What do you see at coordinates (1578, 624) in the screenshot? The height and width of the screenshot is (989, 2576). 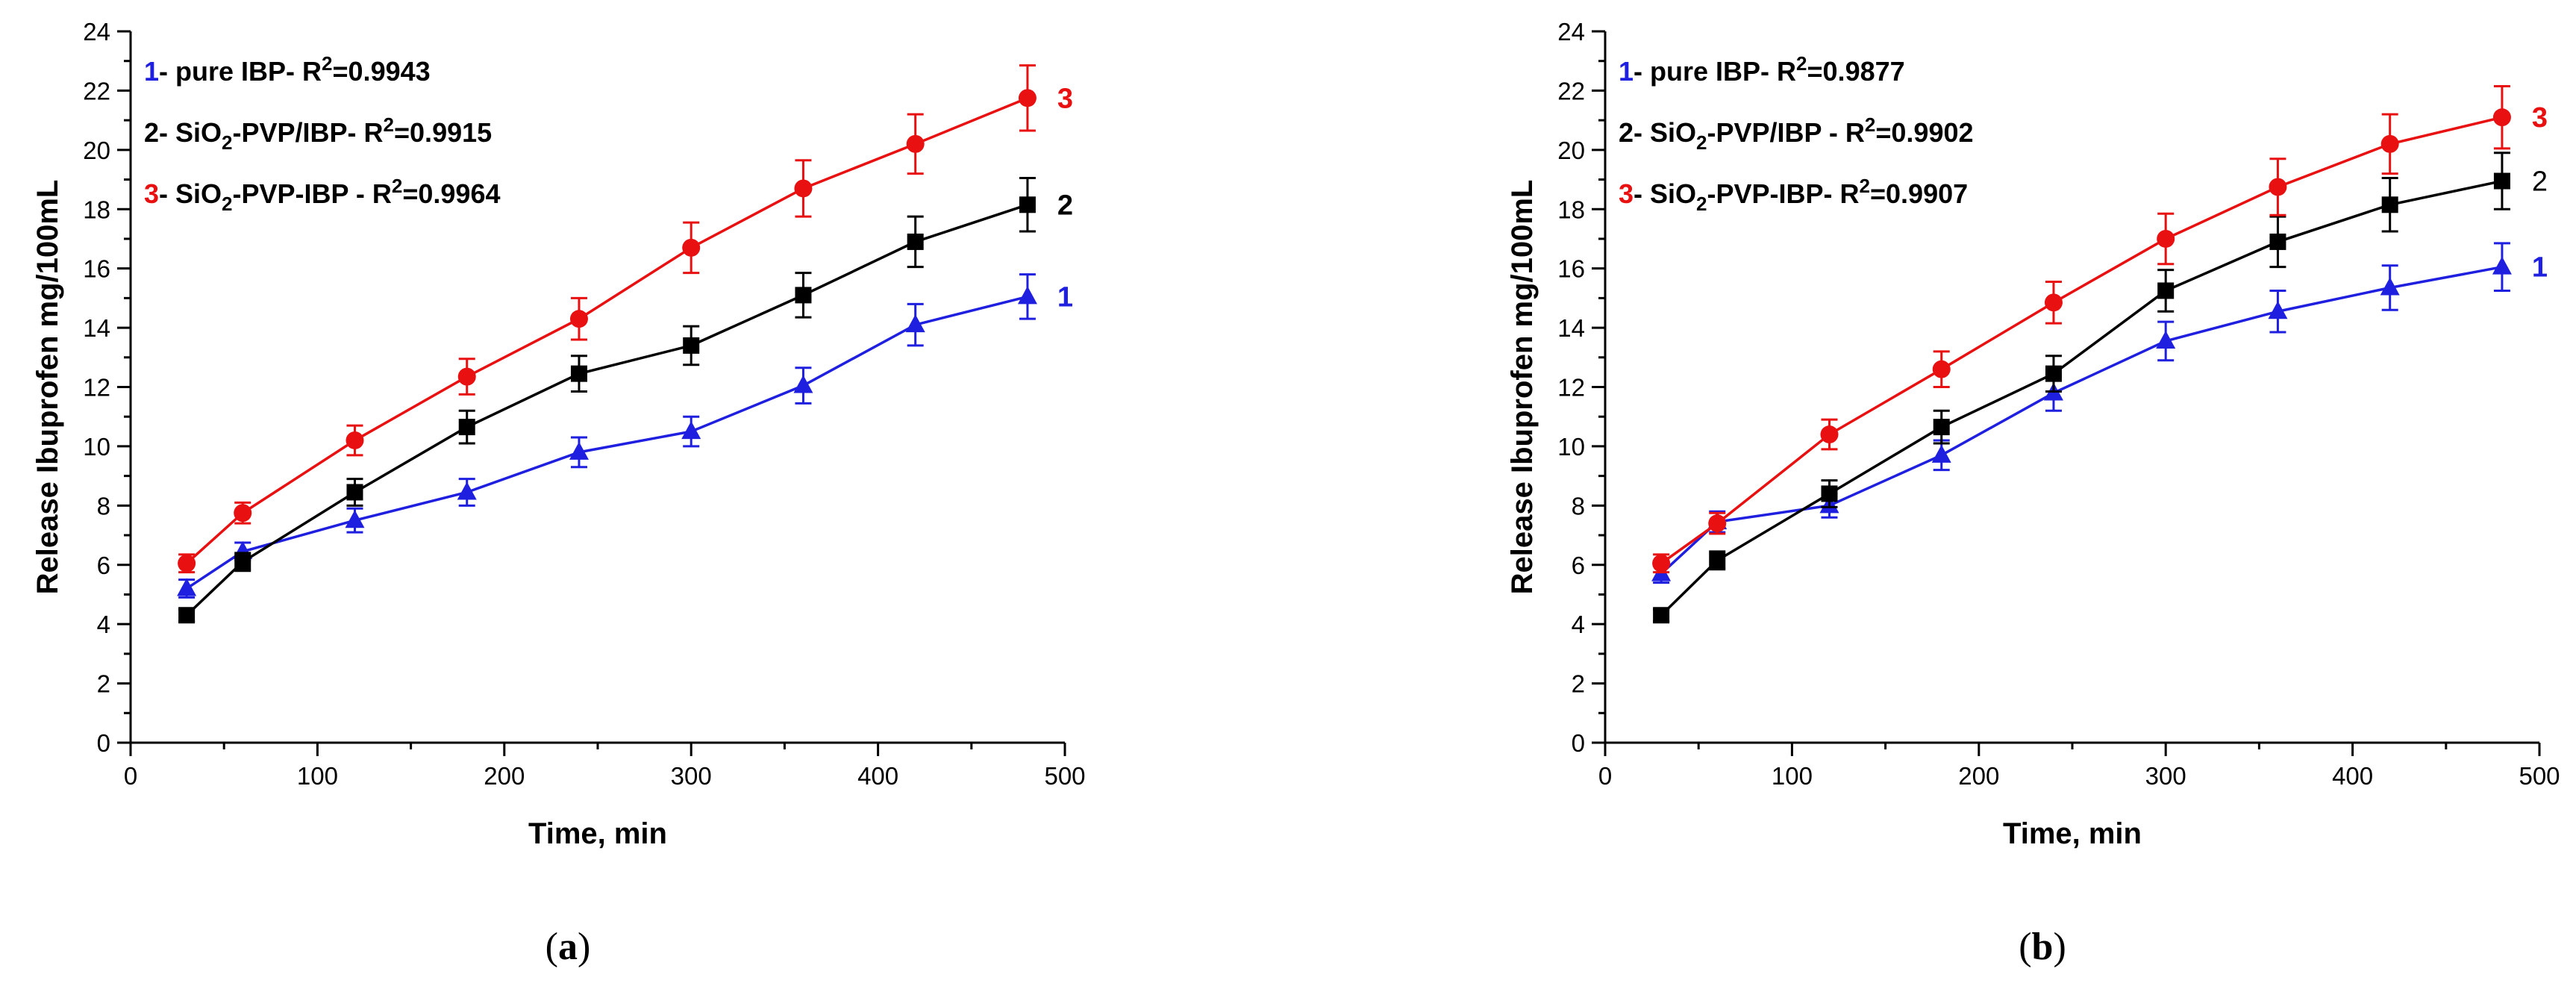 I see `y-tick-label: 4` at bounding box center [1578, 624].